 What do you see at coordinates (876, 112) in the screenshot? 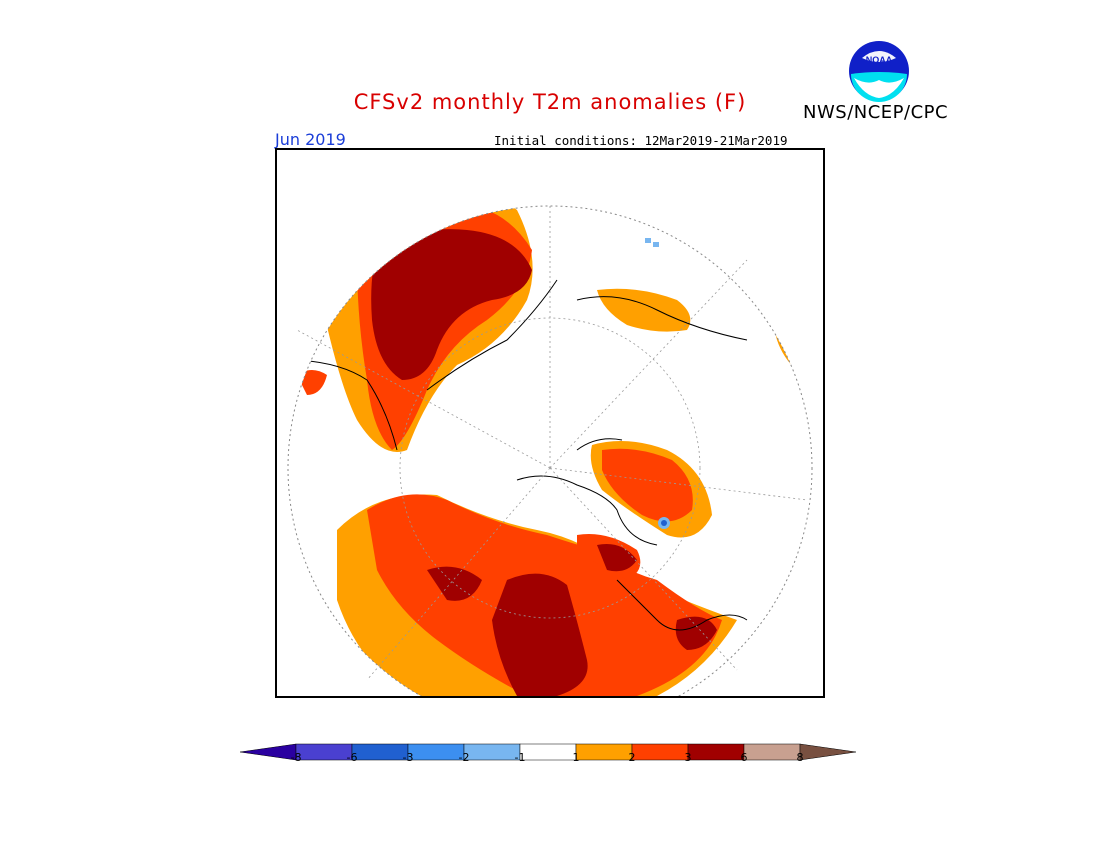
I see `org-label: NWS/NCEP/CPC` at bounding box center [876, 112].